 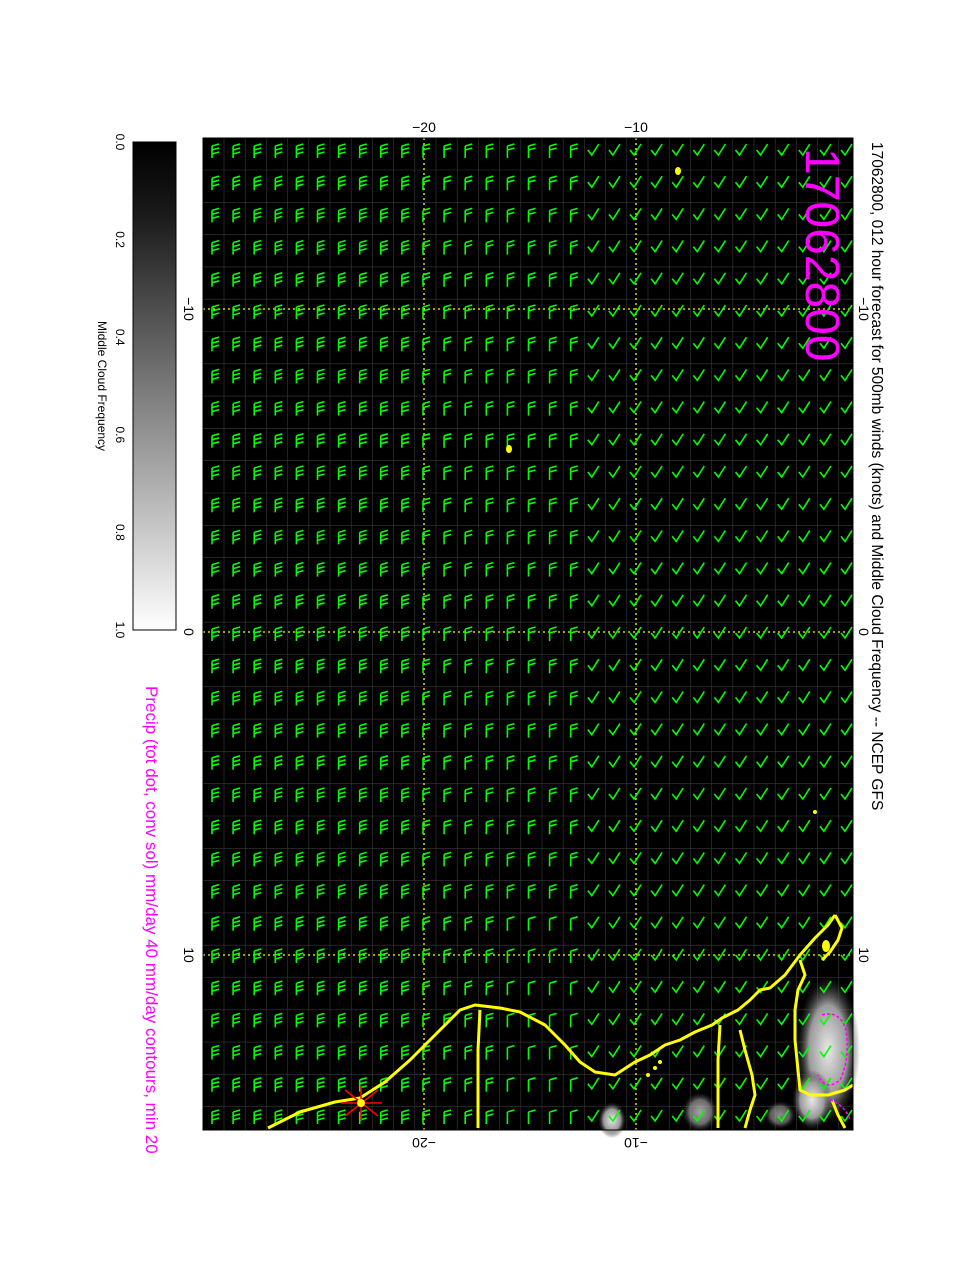 I want to click on top-axis: −20 −10, so click(x=530, y=127).